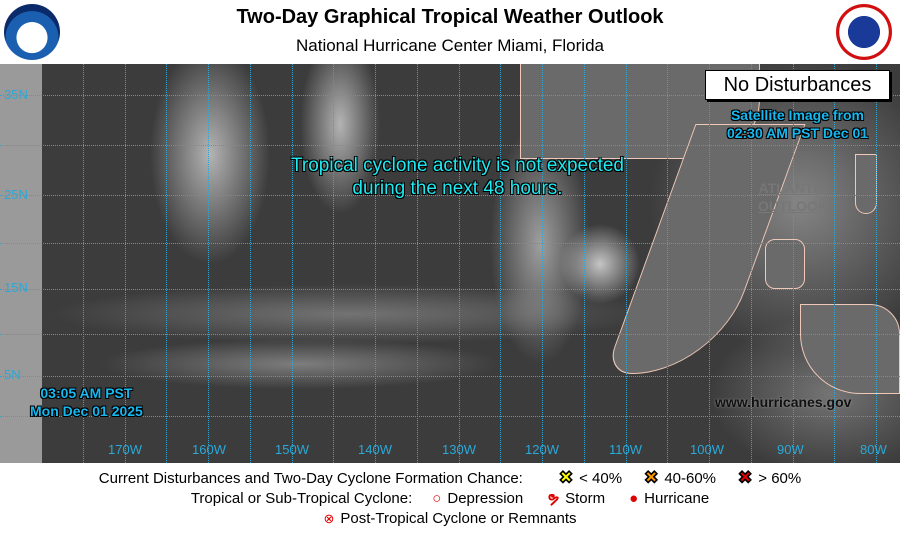 Image resolution: width=900 pixels, height=533 pixels. What do you see at coordinates (458, 518) in the screenshot?
I see `legend-post-tropical: Post-Tropical Cyclone or Remnants` at bounding box center [458, 518].